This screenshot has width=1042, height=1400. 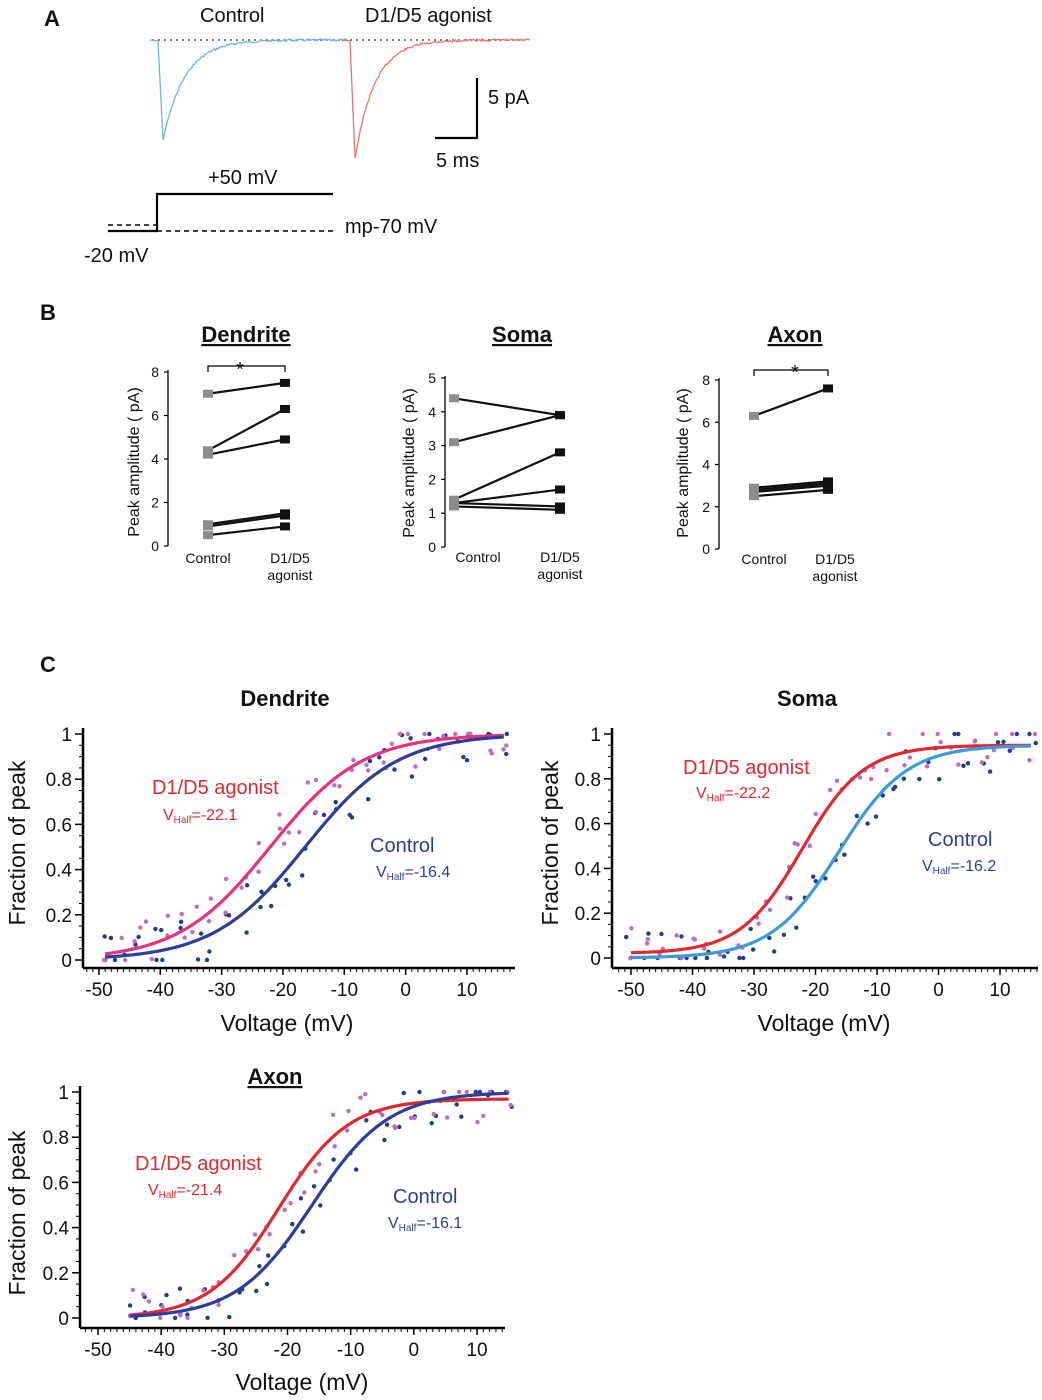 I want to click on vhalf-agonist: VHalf=-21.4, so click(x=185, y=1191).